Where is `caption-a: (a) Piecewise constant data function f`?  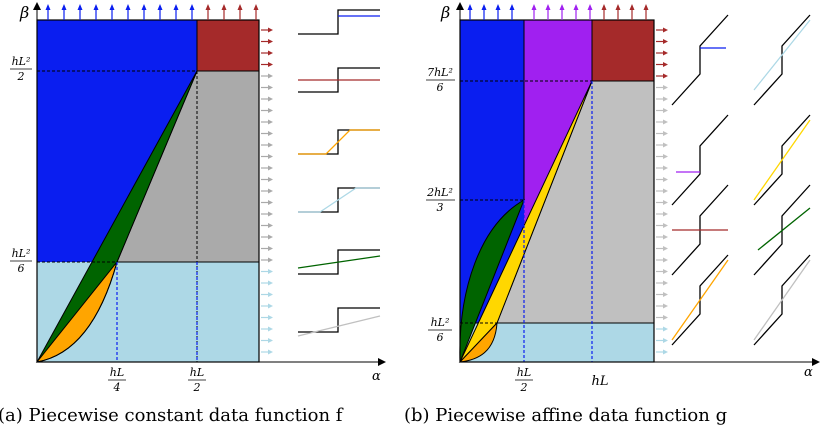 caption-a: (a) Piecewise constant data function f is located at coordinates (172, 415).